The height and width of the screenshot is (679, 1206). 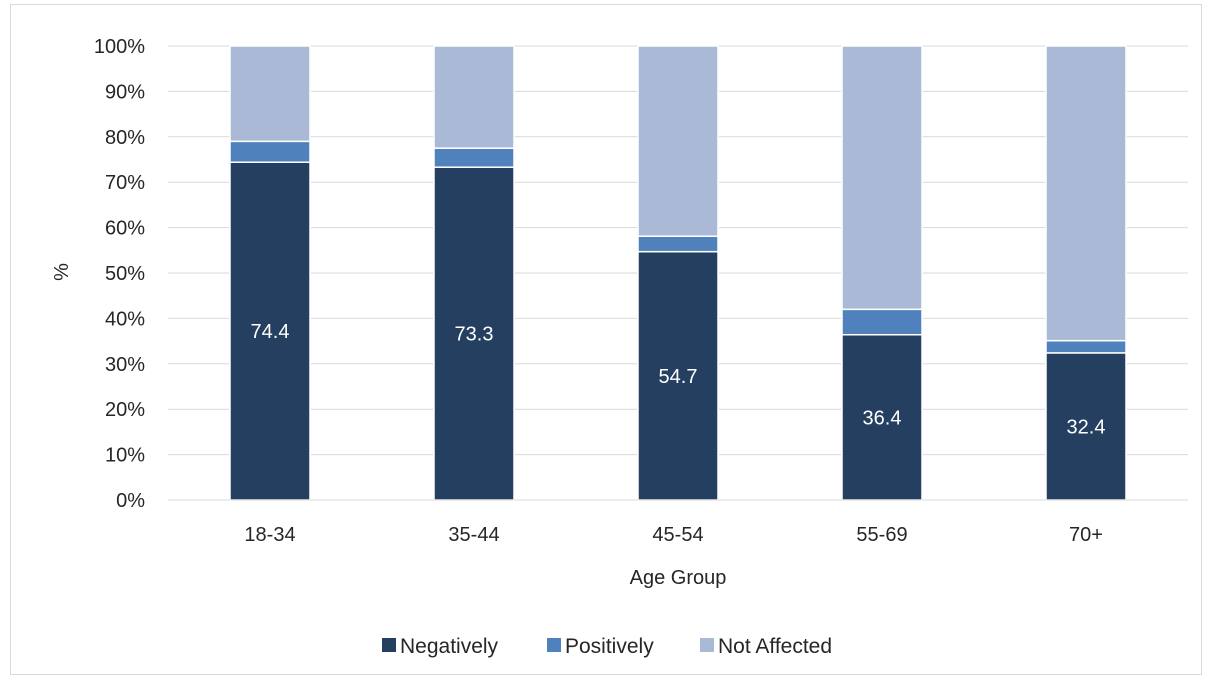 What do you see at coordinates (1086, 535) in the screenshot?
I see `x-tick-label: 70+` at bounding box center [1086, 535].